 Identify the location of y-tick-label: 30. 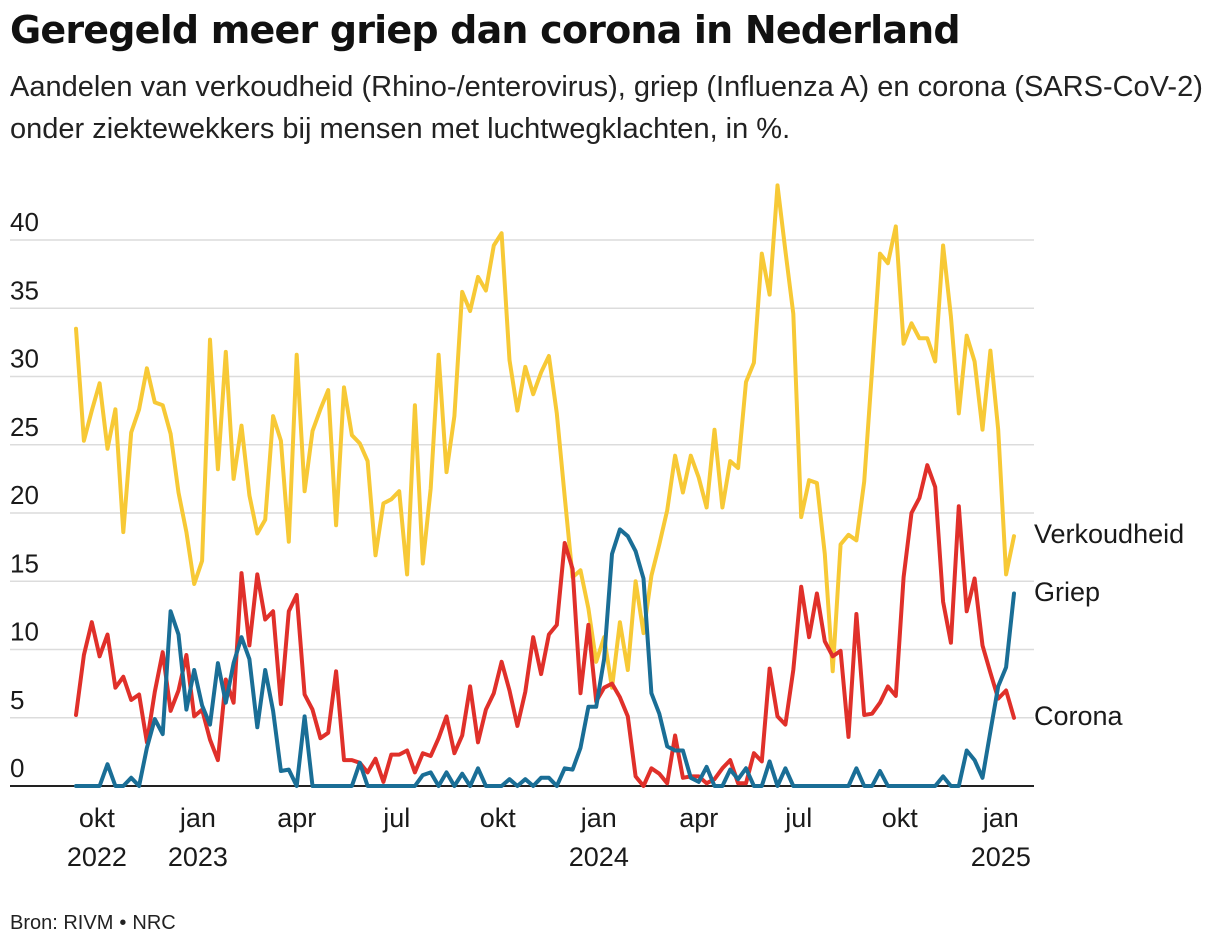
(24, 359).